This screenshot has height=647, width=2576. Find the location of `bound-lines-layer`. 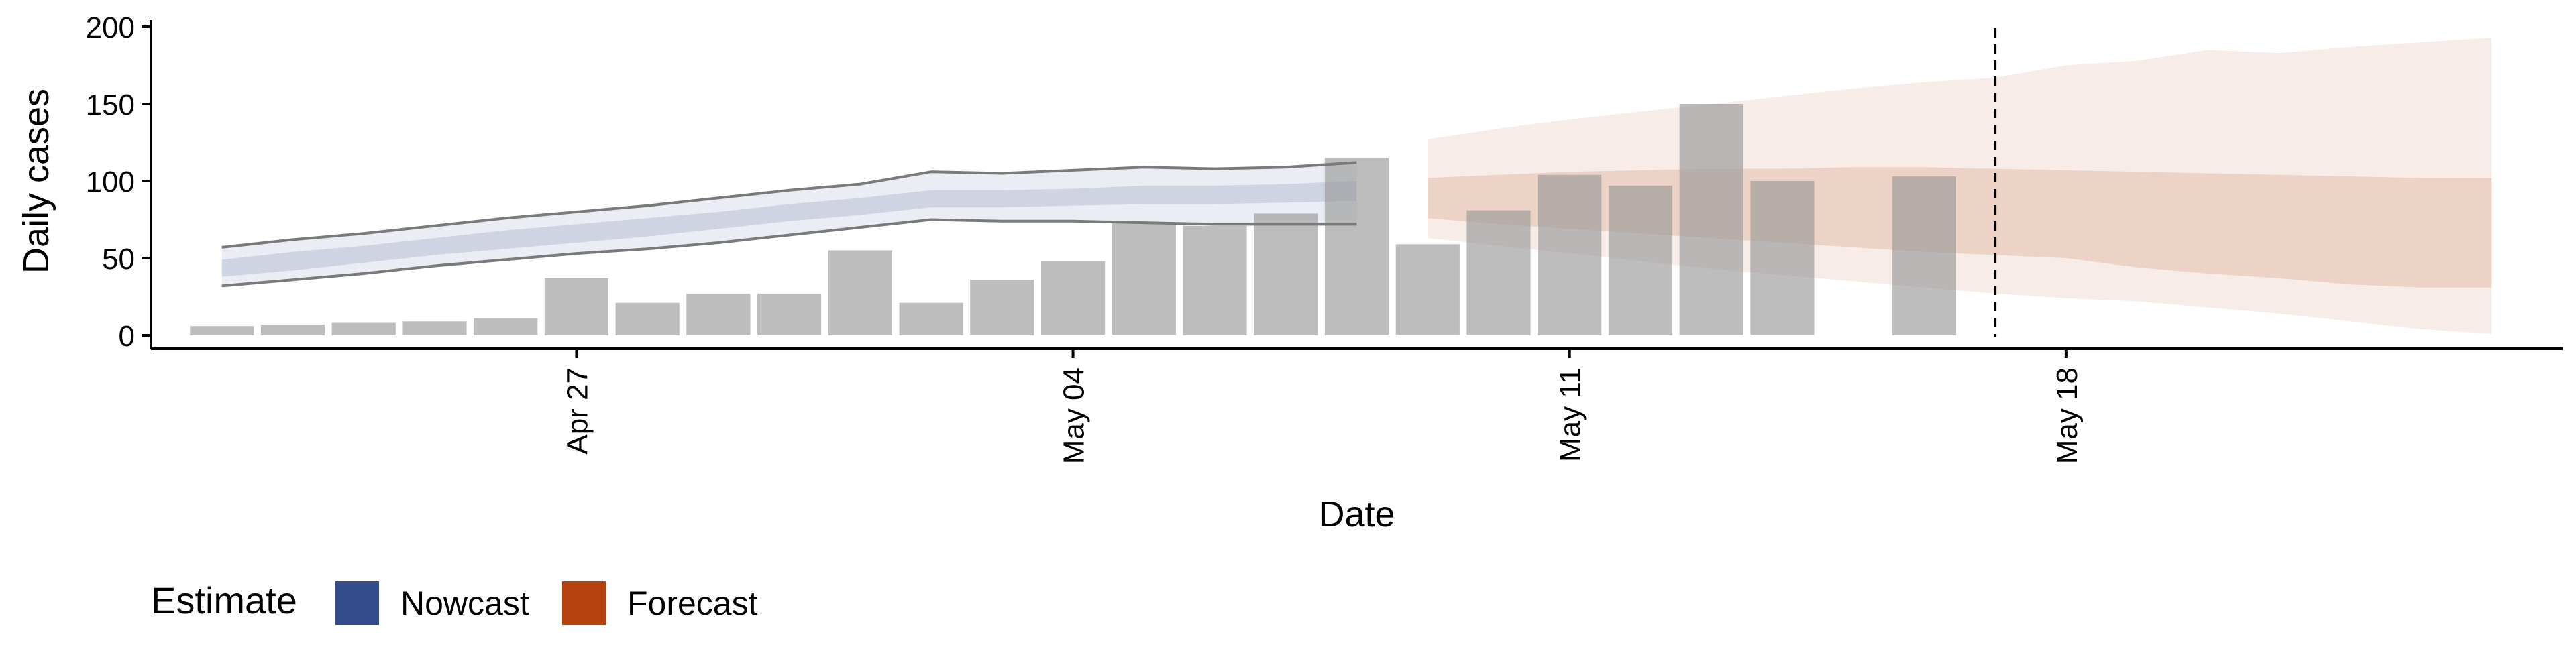

bound-lines-layer is located at coordinates (789, 224).